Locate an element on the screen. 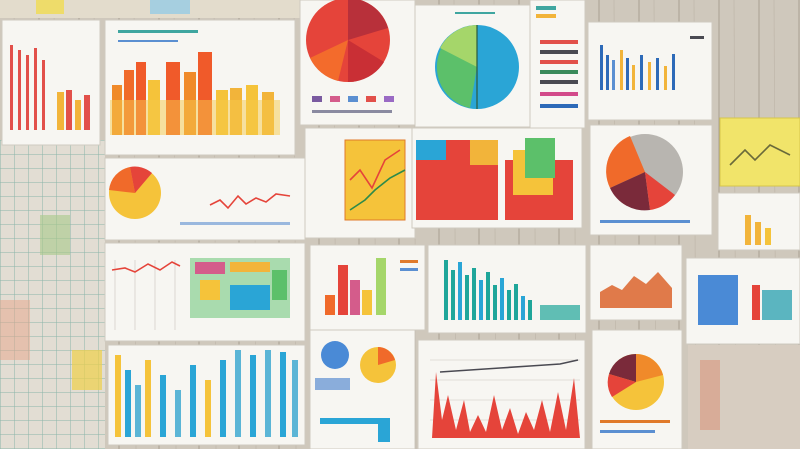  paper-blue-blocks is located at coordinates (742, 301).